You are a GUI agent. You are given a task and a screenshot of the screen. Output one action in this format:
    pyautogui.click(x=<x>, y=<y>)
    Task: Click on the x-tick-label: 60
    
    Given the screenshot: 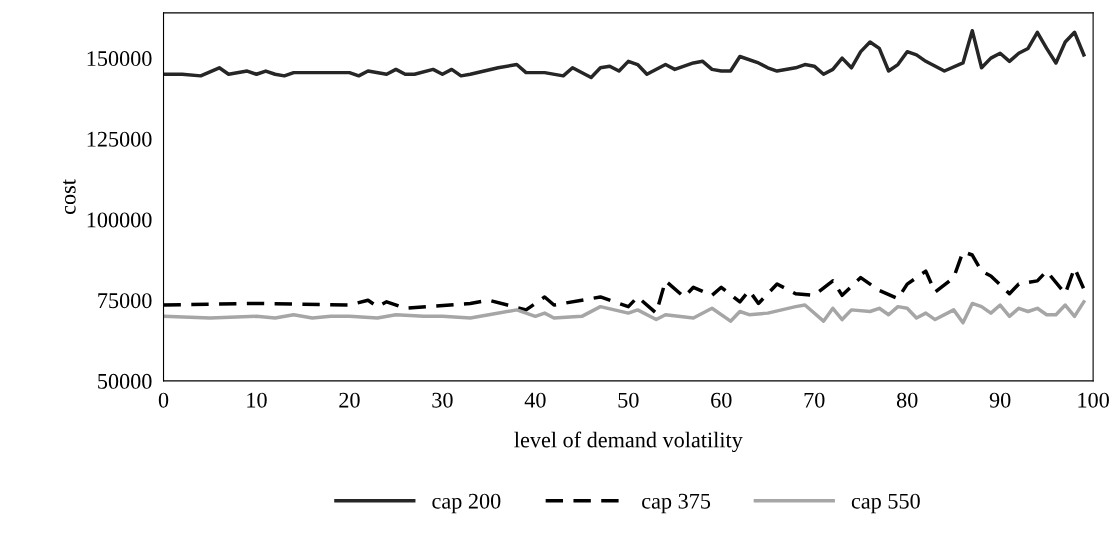 What is the action you would take?
    pyautogui.click(x=721, y=400)
    